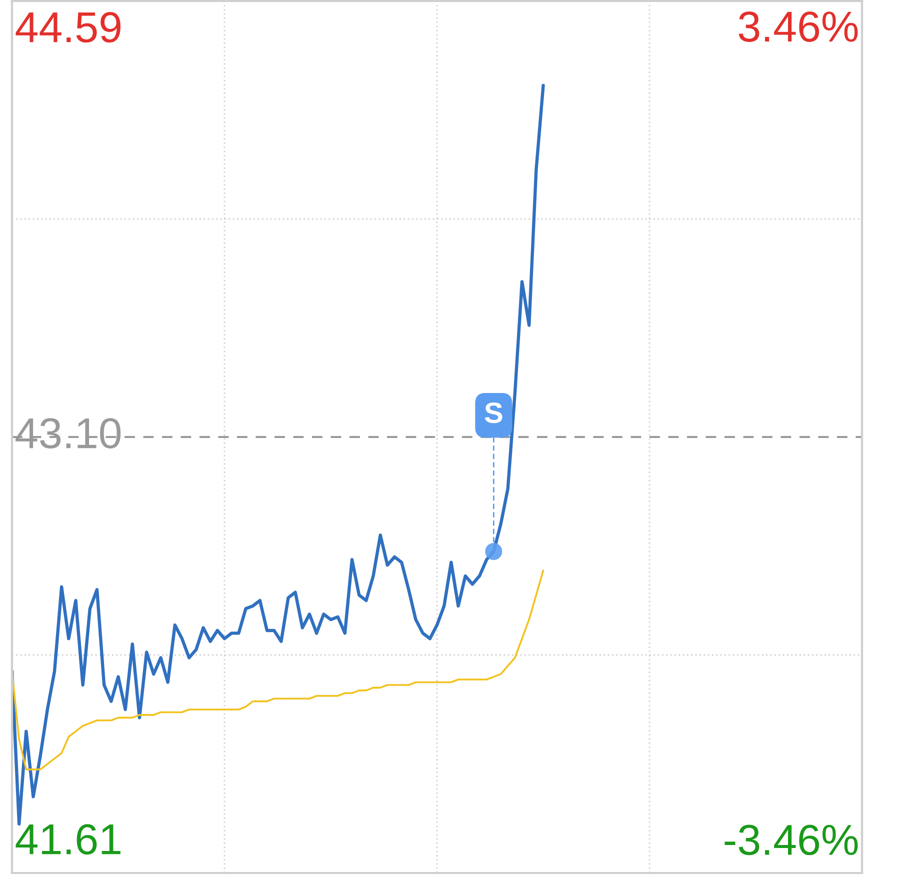 The image size is (902, 881). Describe the element at coordinates (68, 839) in the screenshot. I see `y-tick-label: 41.61` at that location.